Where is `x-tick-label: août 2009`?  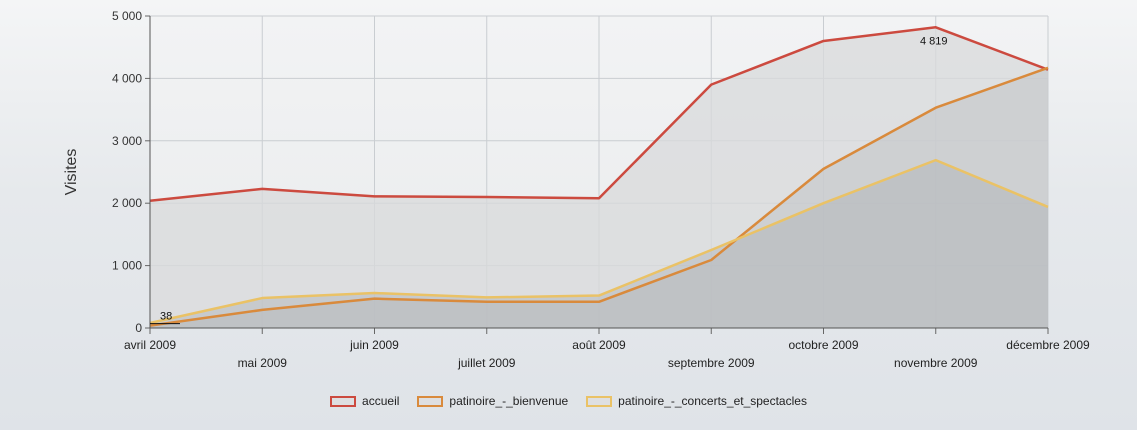
x-tick-label: août 2009 is located at coordinates (599, 345).